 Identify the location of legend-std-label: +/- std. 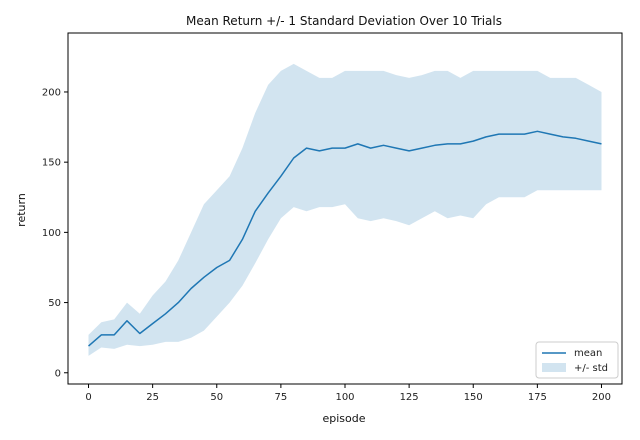
(591, 368).